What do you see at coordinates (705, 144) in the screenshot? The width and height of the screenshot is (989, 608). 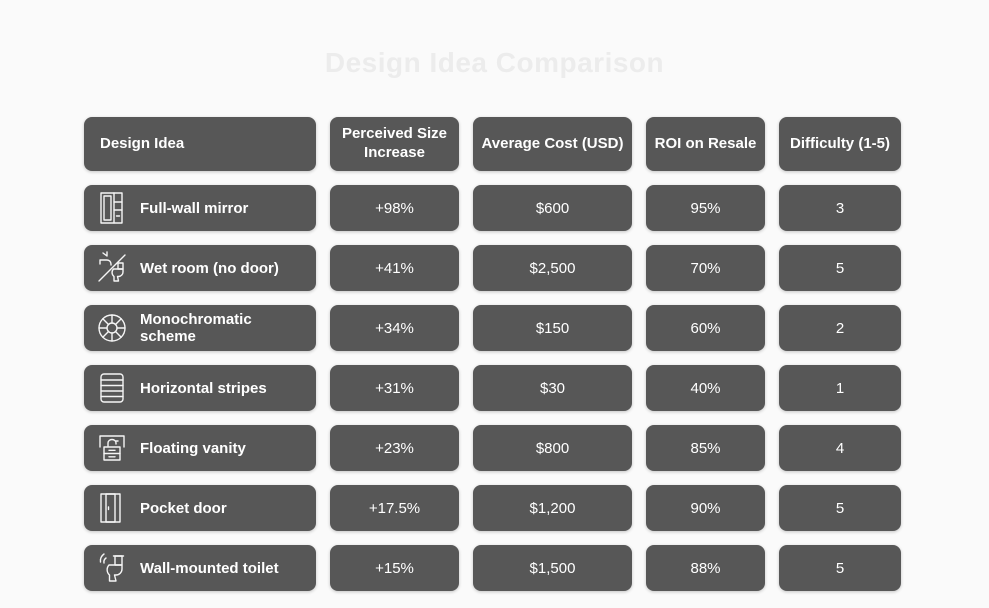 I see `header-cell-roi: ROI on Resale` at bounding box center [705, 144].